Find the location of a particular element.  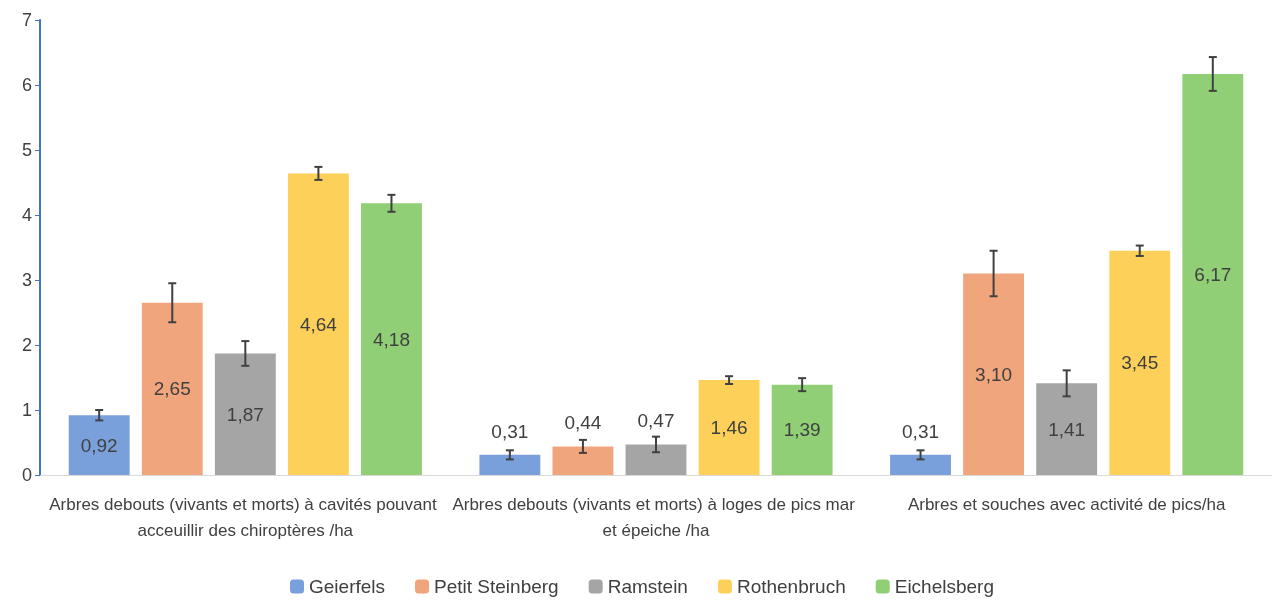

data-label: 2,65 is located at coordinates (172, 389).